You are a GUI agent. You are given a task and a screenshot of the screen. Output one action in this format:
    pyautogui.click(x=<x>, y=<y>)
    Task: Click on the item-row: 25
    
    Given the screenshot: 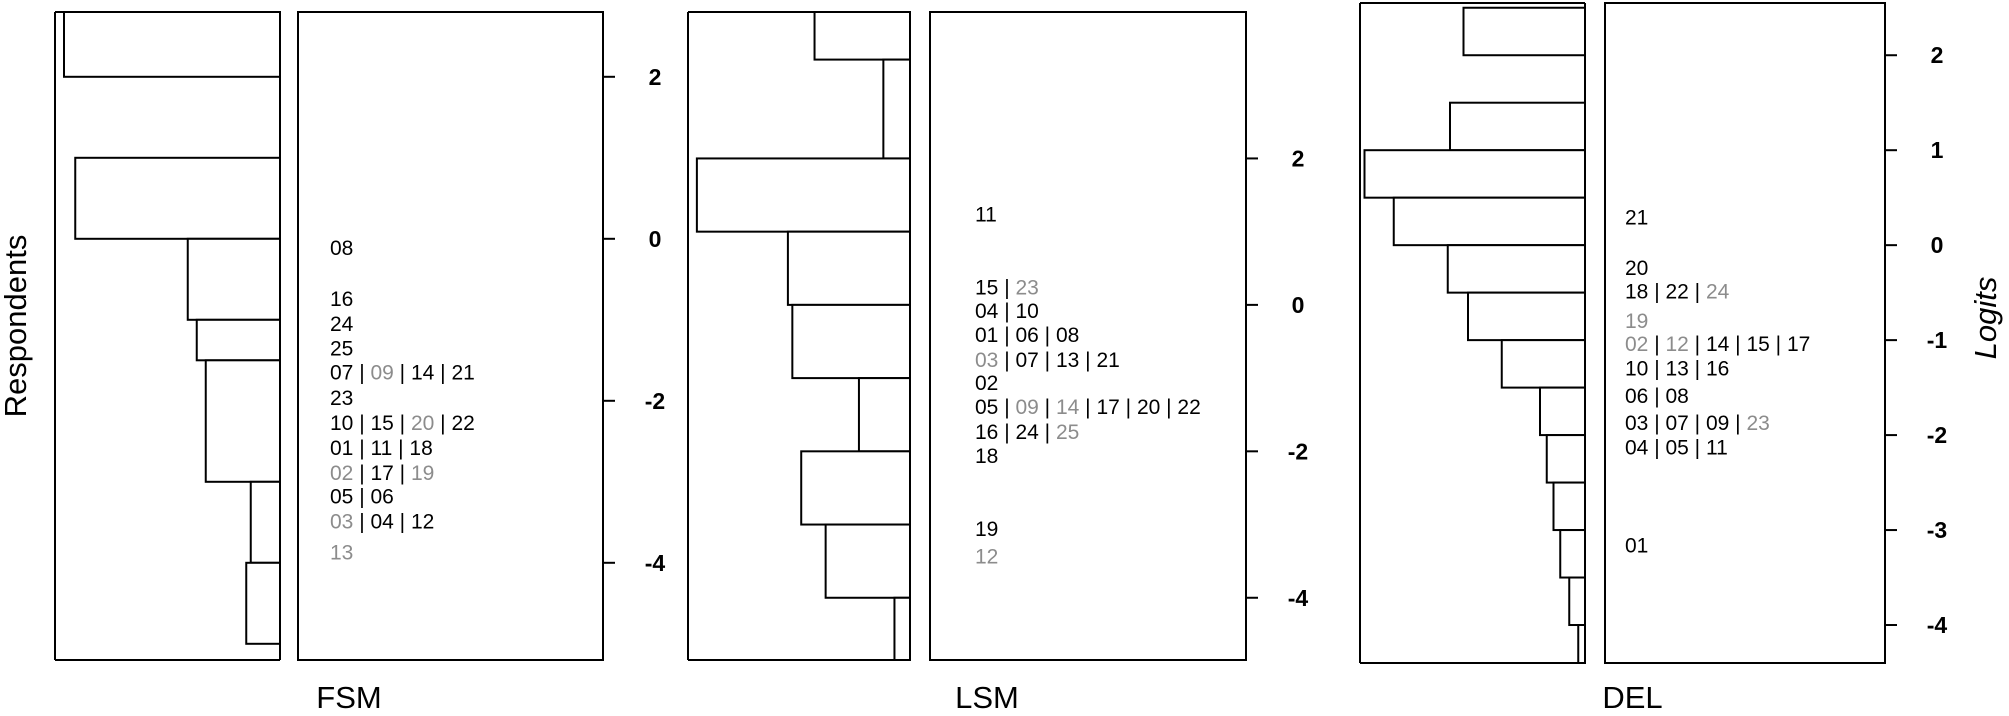 What is the action you would take?
    pyautogui.click(x=341, y=348)
    